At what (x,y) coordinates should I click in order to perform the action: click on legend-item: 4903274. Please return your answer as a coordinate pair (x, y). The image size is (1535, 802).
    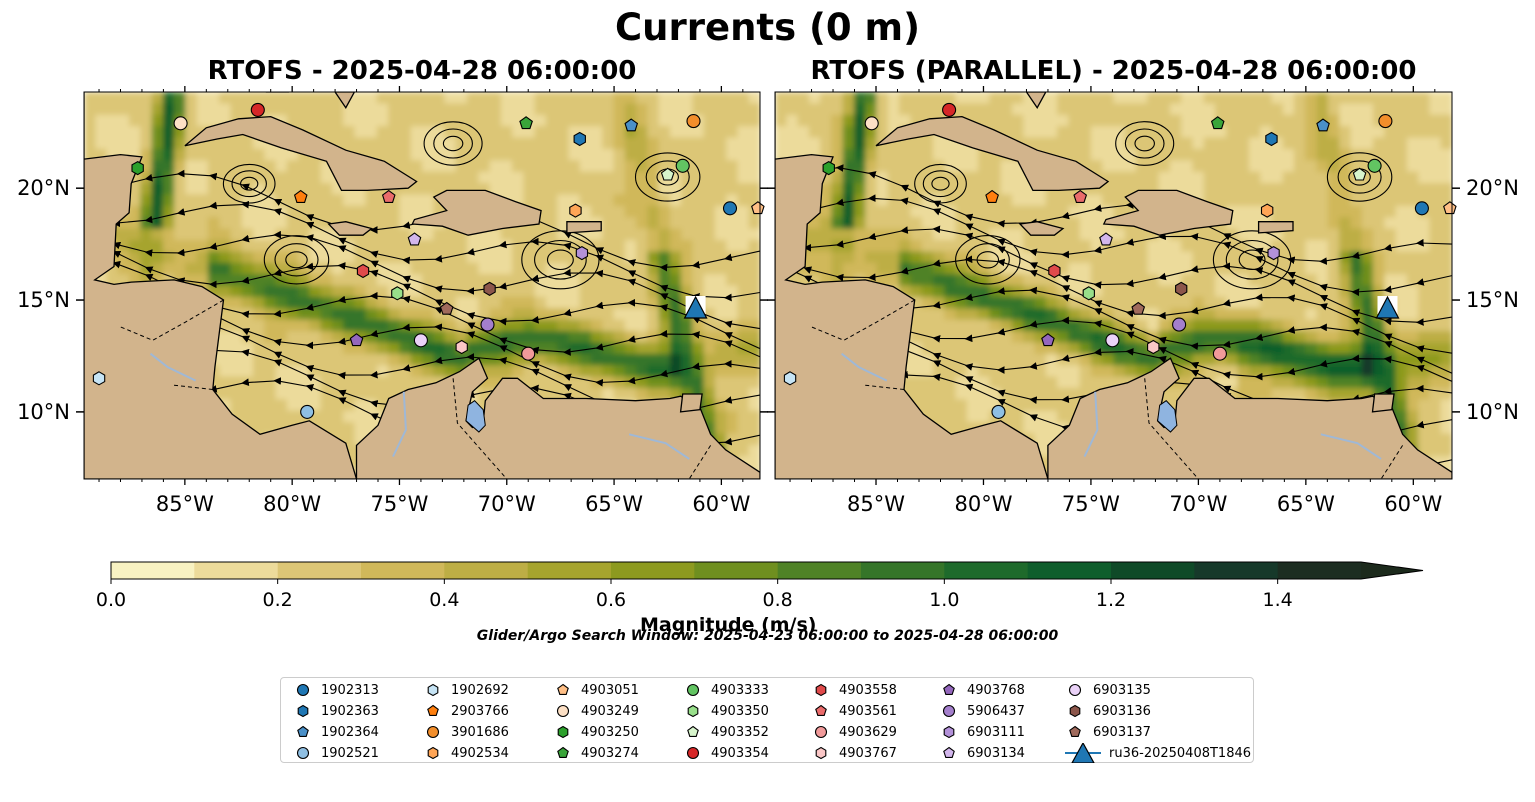
    Looking at the image, I should click on (595, 753).